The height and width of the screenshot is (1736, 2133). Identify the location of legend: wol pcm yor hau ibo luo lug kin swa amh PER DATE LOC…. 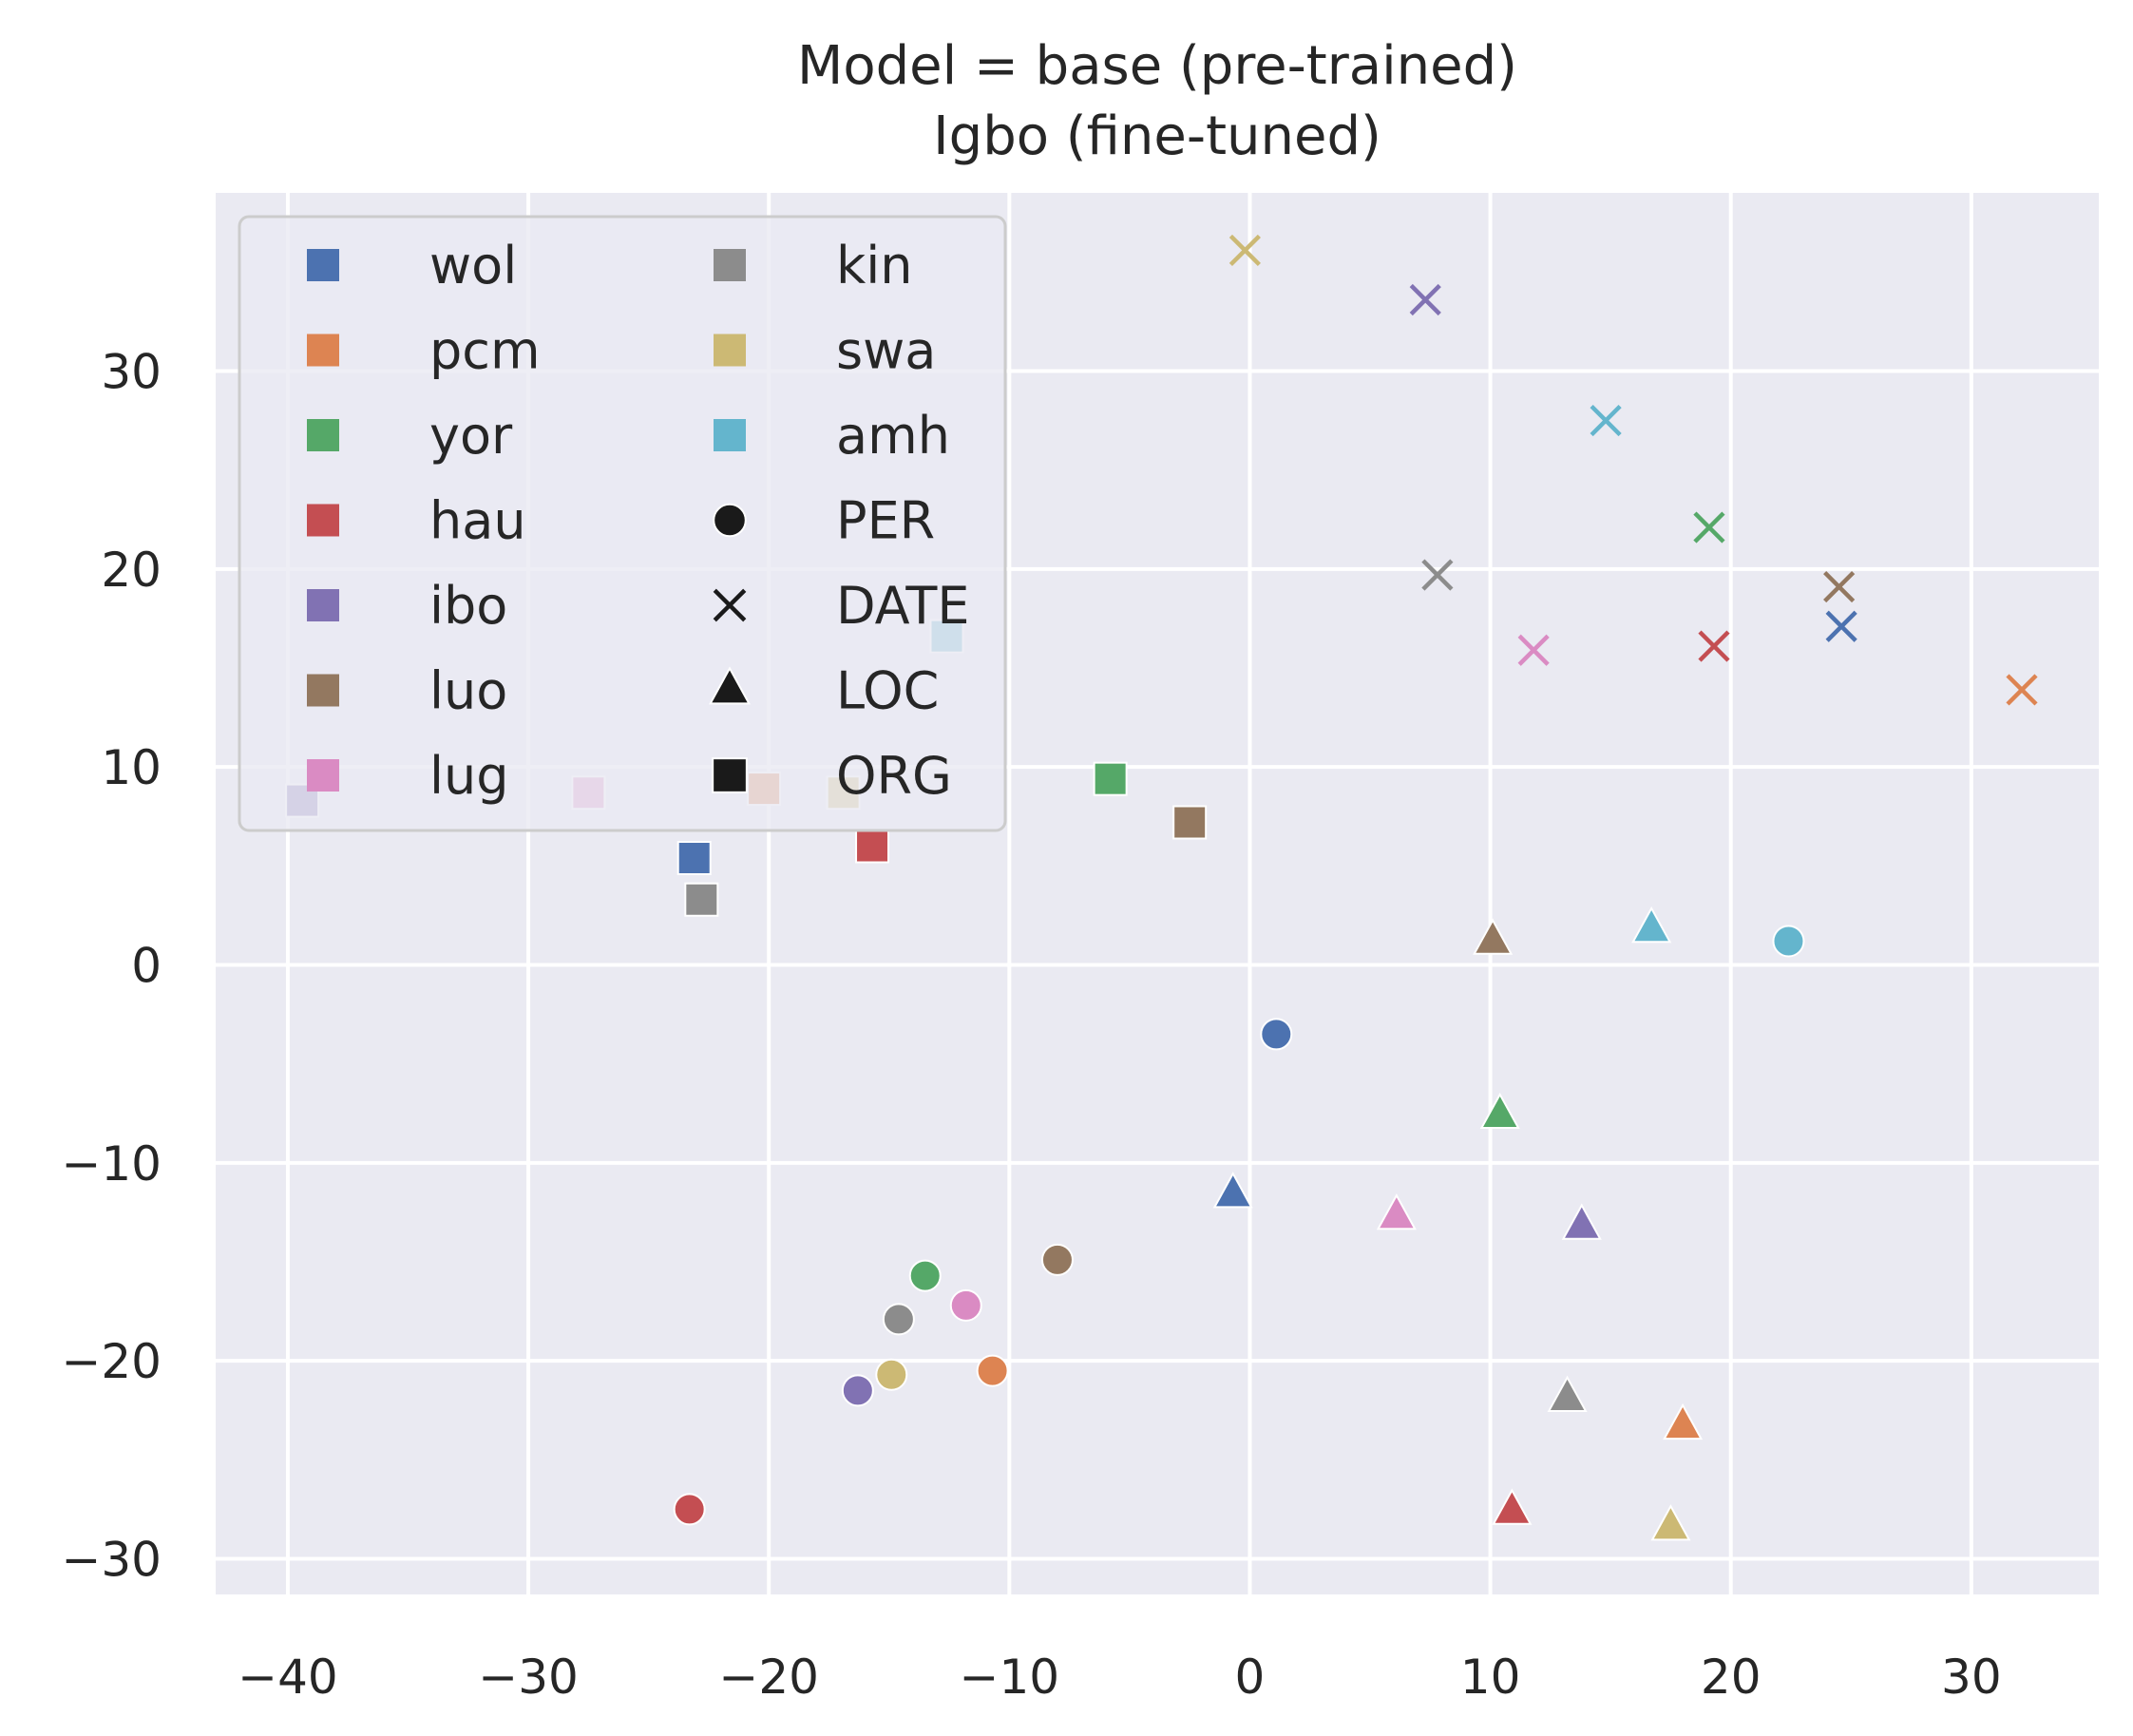
(622, 523).